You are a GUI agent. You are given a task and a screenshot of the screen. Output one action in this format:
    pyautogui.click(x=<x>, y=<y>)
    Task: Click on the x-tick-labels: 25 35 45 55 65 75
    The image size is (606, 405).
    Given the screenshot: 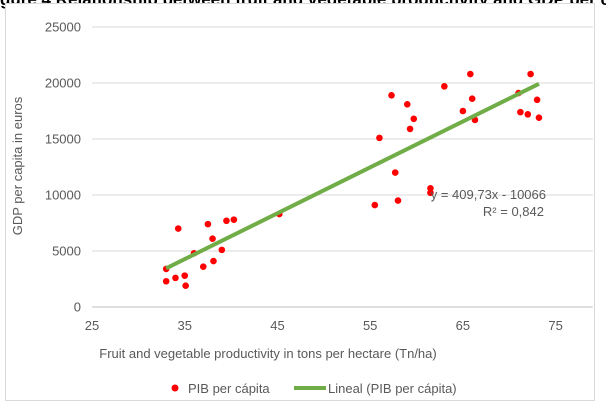 What is the action you would take?
    pyautogui.click(x=324, y=325)
    